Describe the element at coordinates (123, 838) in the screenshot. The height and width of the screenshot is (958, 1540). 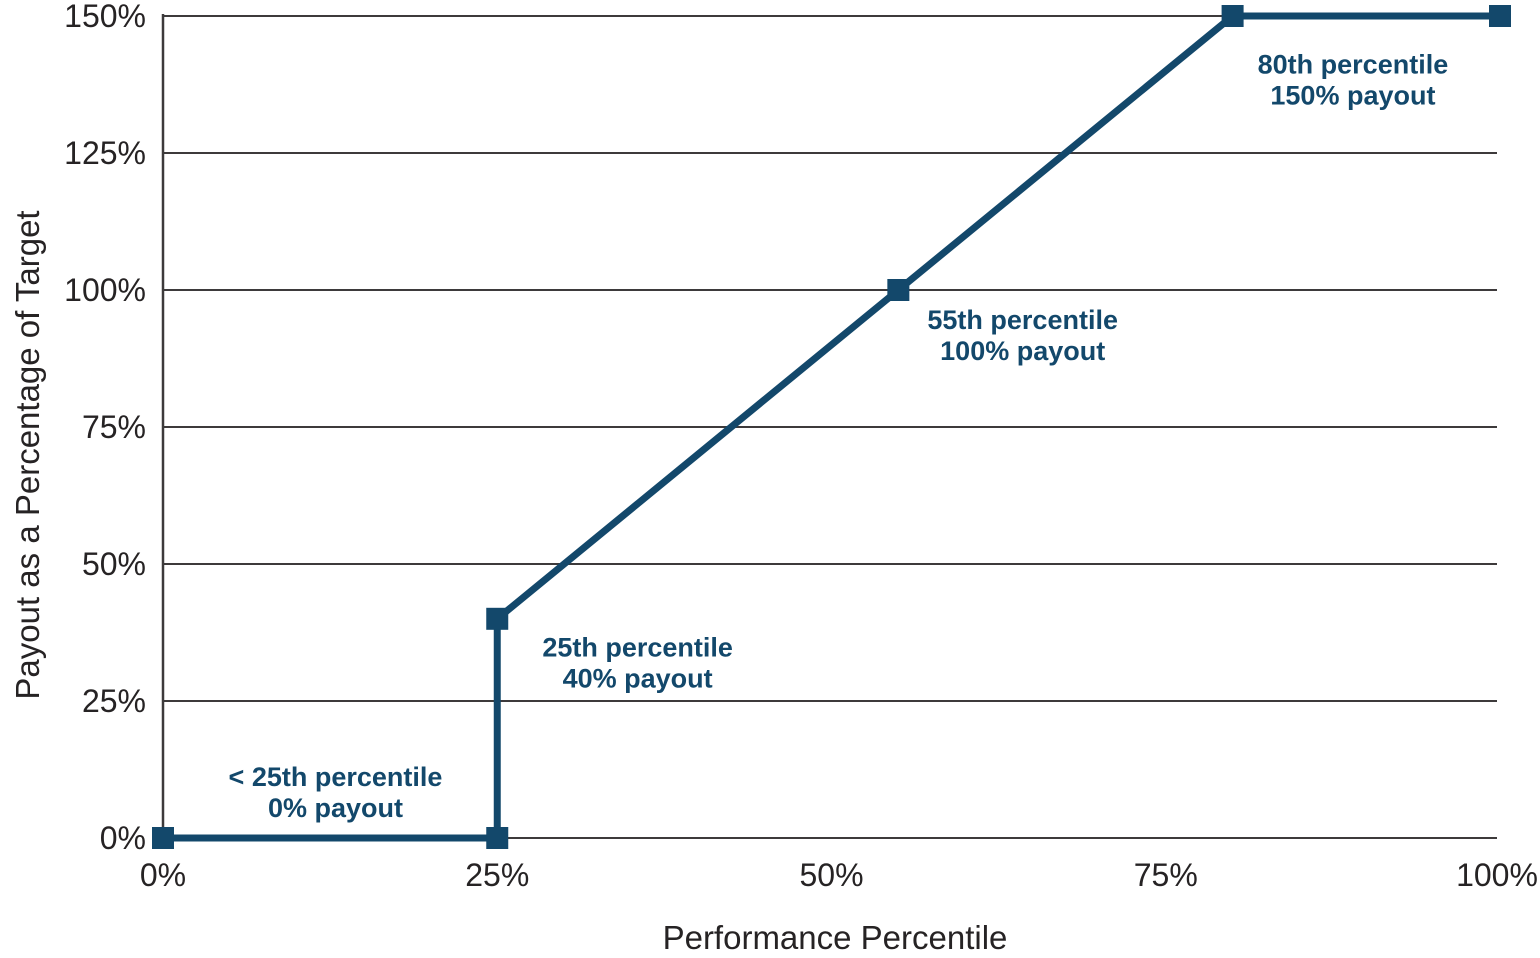
I see `y-tick-label: 0%` at that location.